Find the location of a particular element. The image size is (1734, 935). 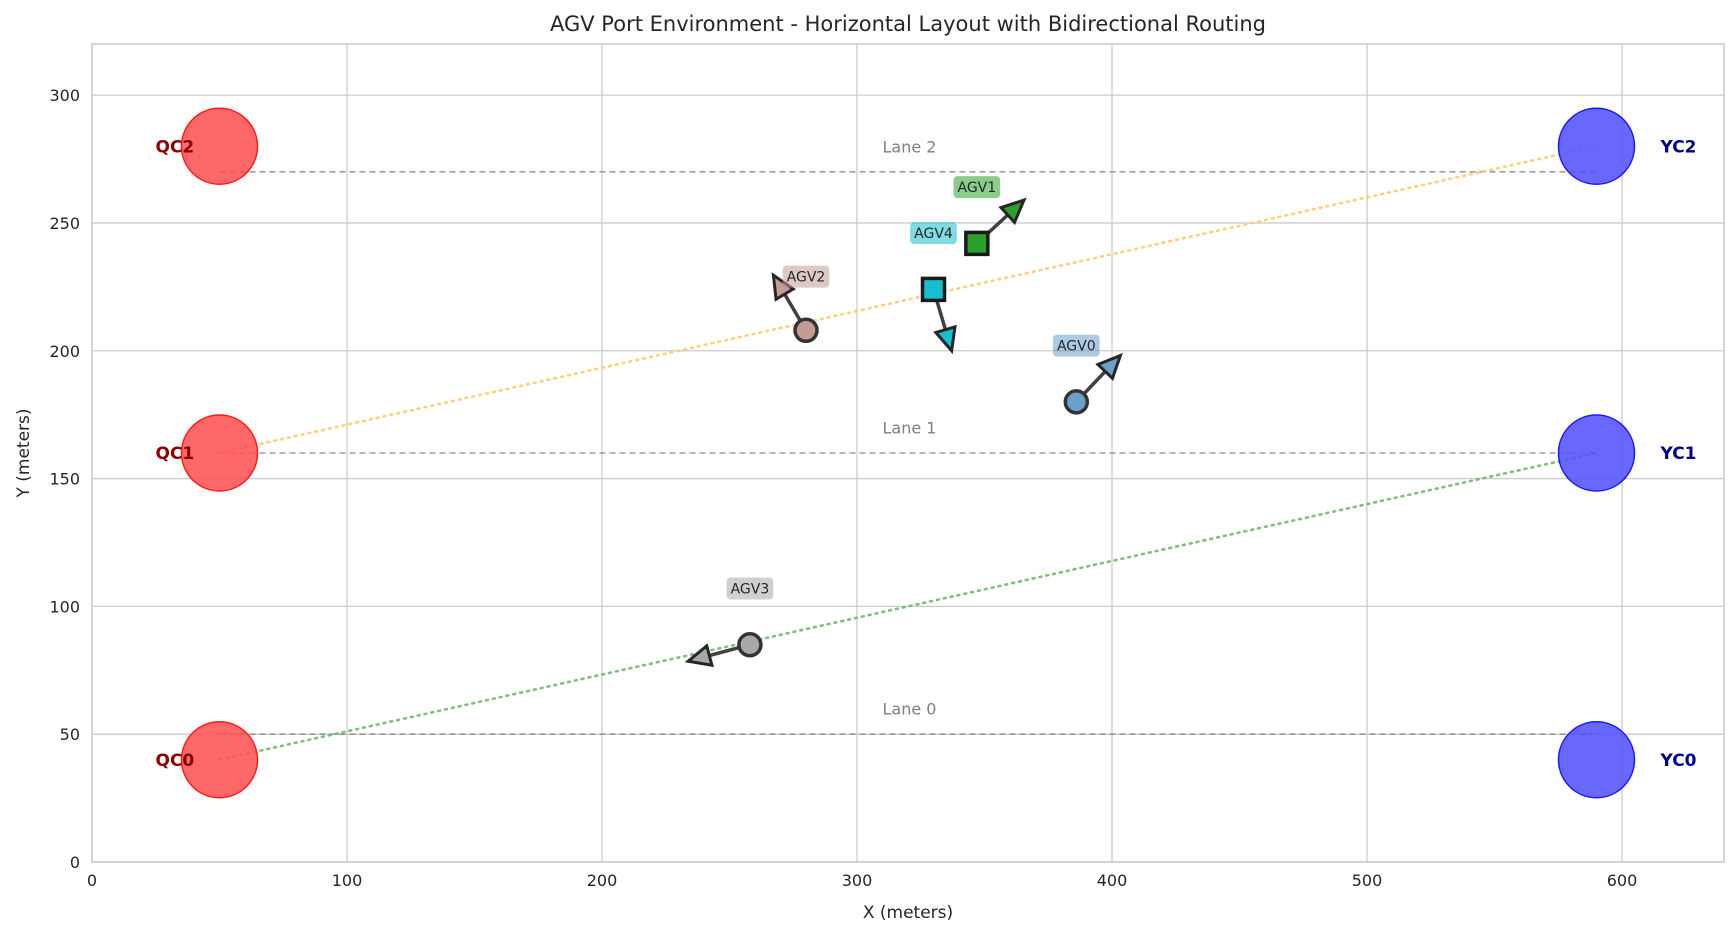

x-tick-label: 500 is located at coordinates (1367, 880).